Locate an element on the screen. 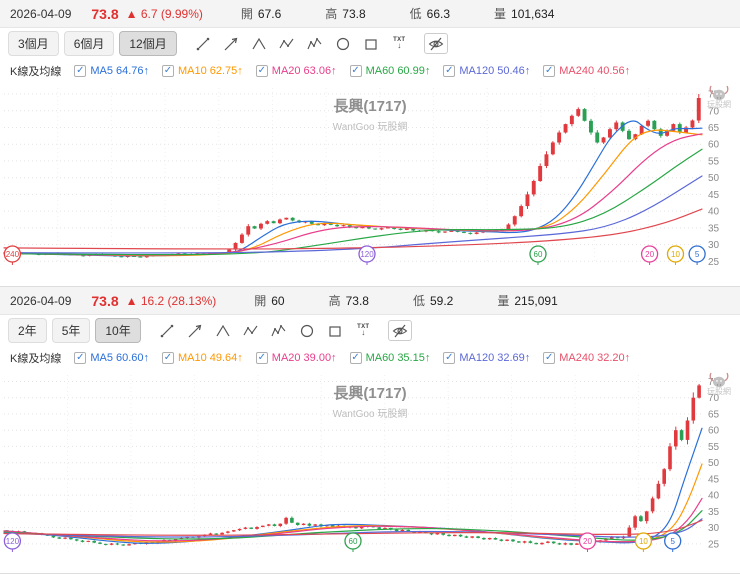 This screenshot has height=574, width=740. ma5-label: MA5 is located at coordinates (101, 358).